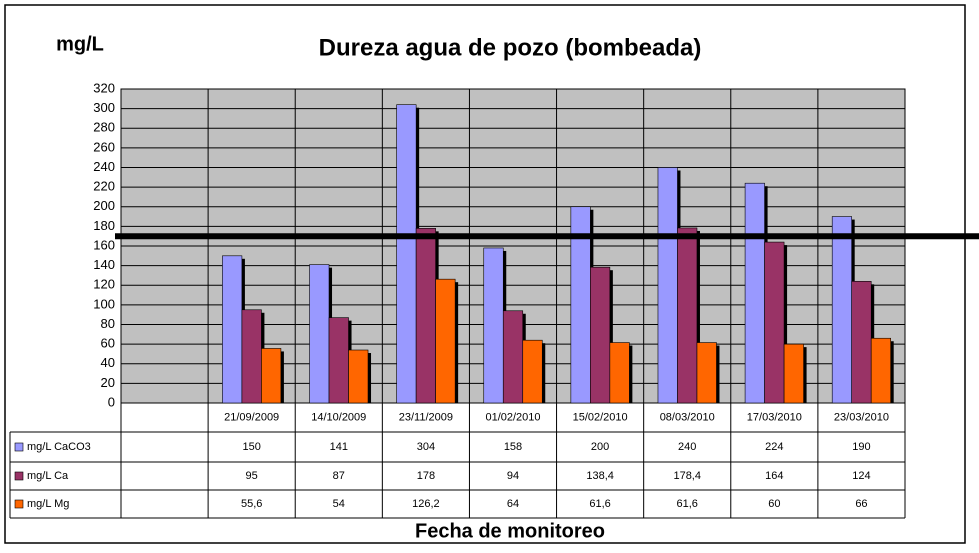 The height and width of the screenshot is (553, 979). What do you see at coordinates (59, 447) in the screenshot?
I see `legend-label: mg/L CaCO3` at bounding box center [59, 447].